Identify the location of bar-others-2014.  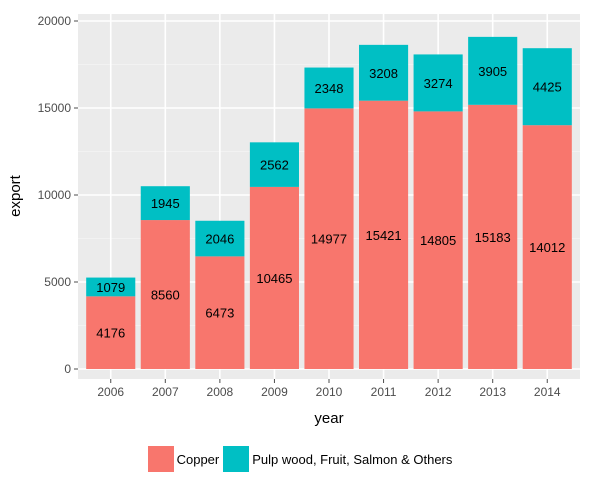
(547, 87).